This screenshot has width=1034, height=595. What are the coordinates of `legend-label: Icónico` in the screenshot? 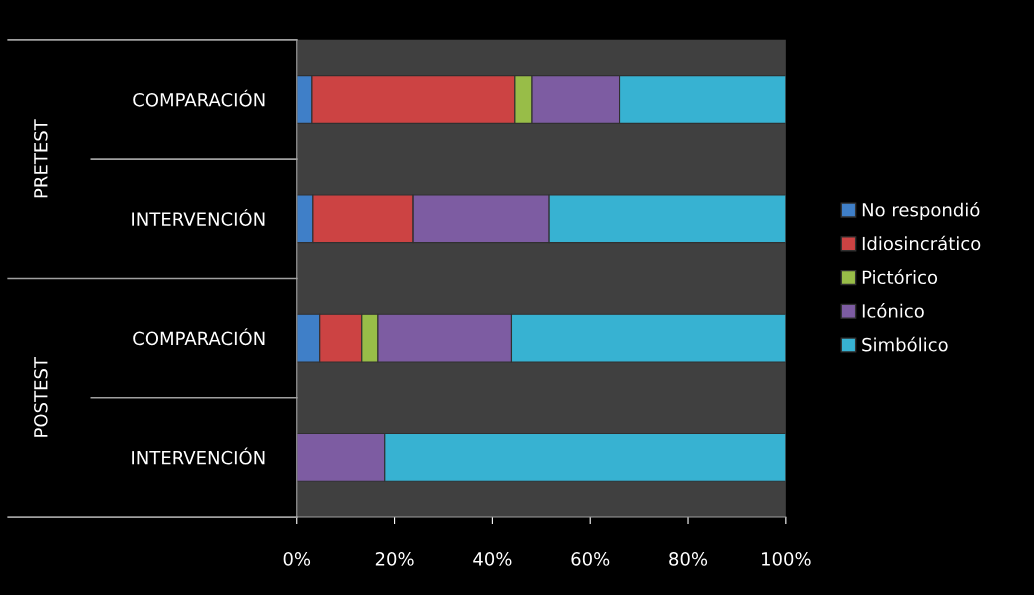 It's located at (893, 310).